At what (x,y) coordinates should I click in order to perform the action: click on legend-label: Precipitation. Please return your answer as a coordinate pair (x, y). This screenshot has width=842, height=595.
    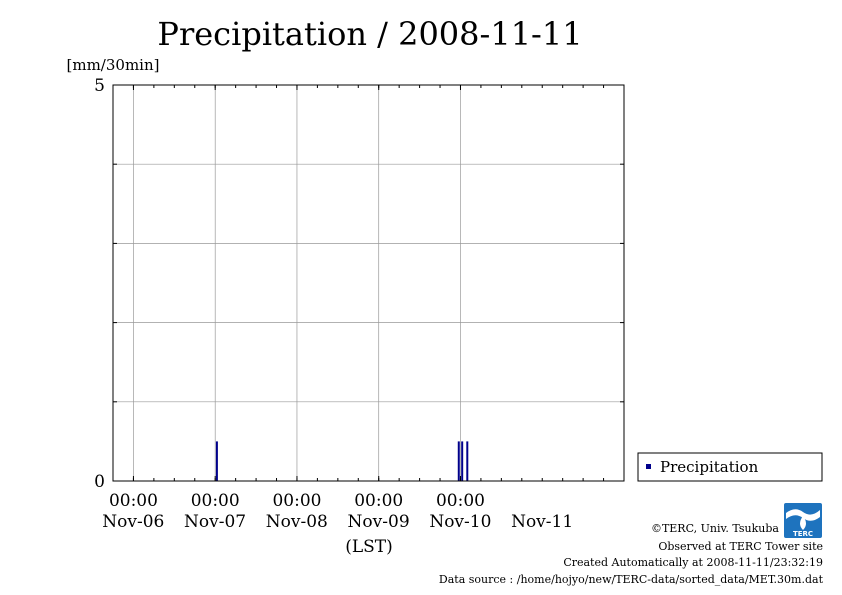
    Looking at the image, I should click on (709, 467).